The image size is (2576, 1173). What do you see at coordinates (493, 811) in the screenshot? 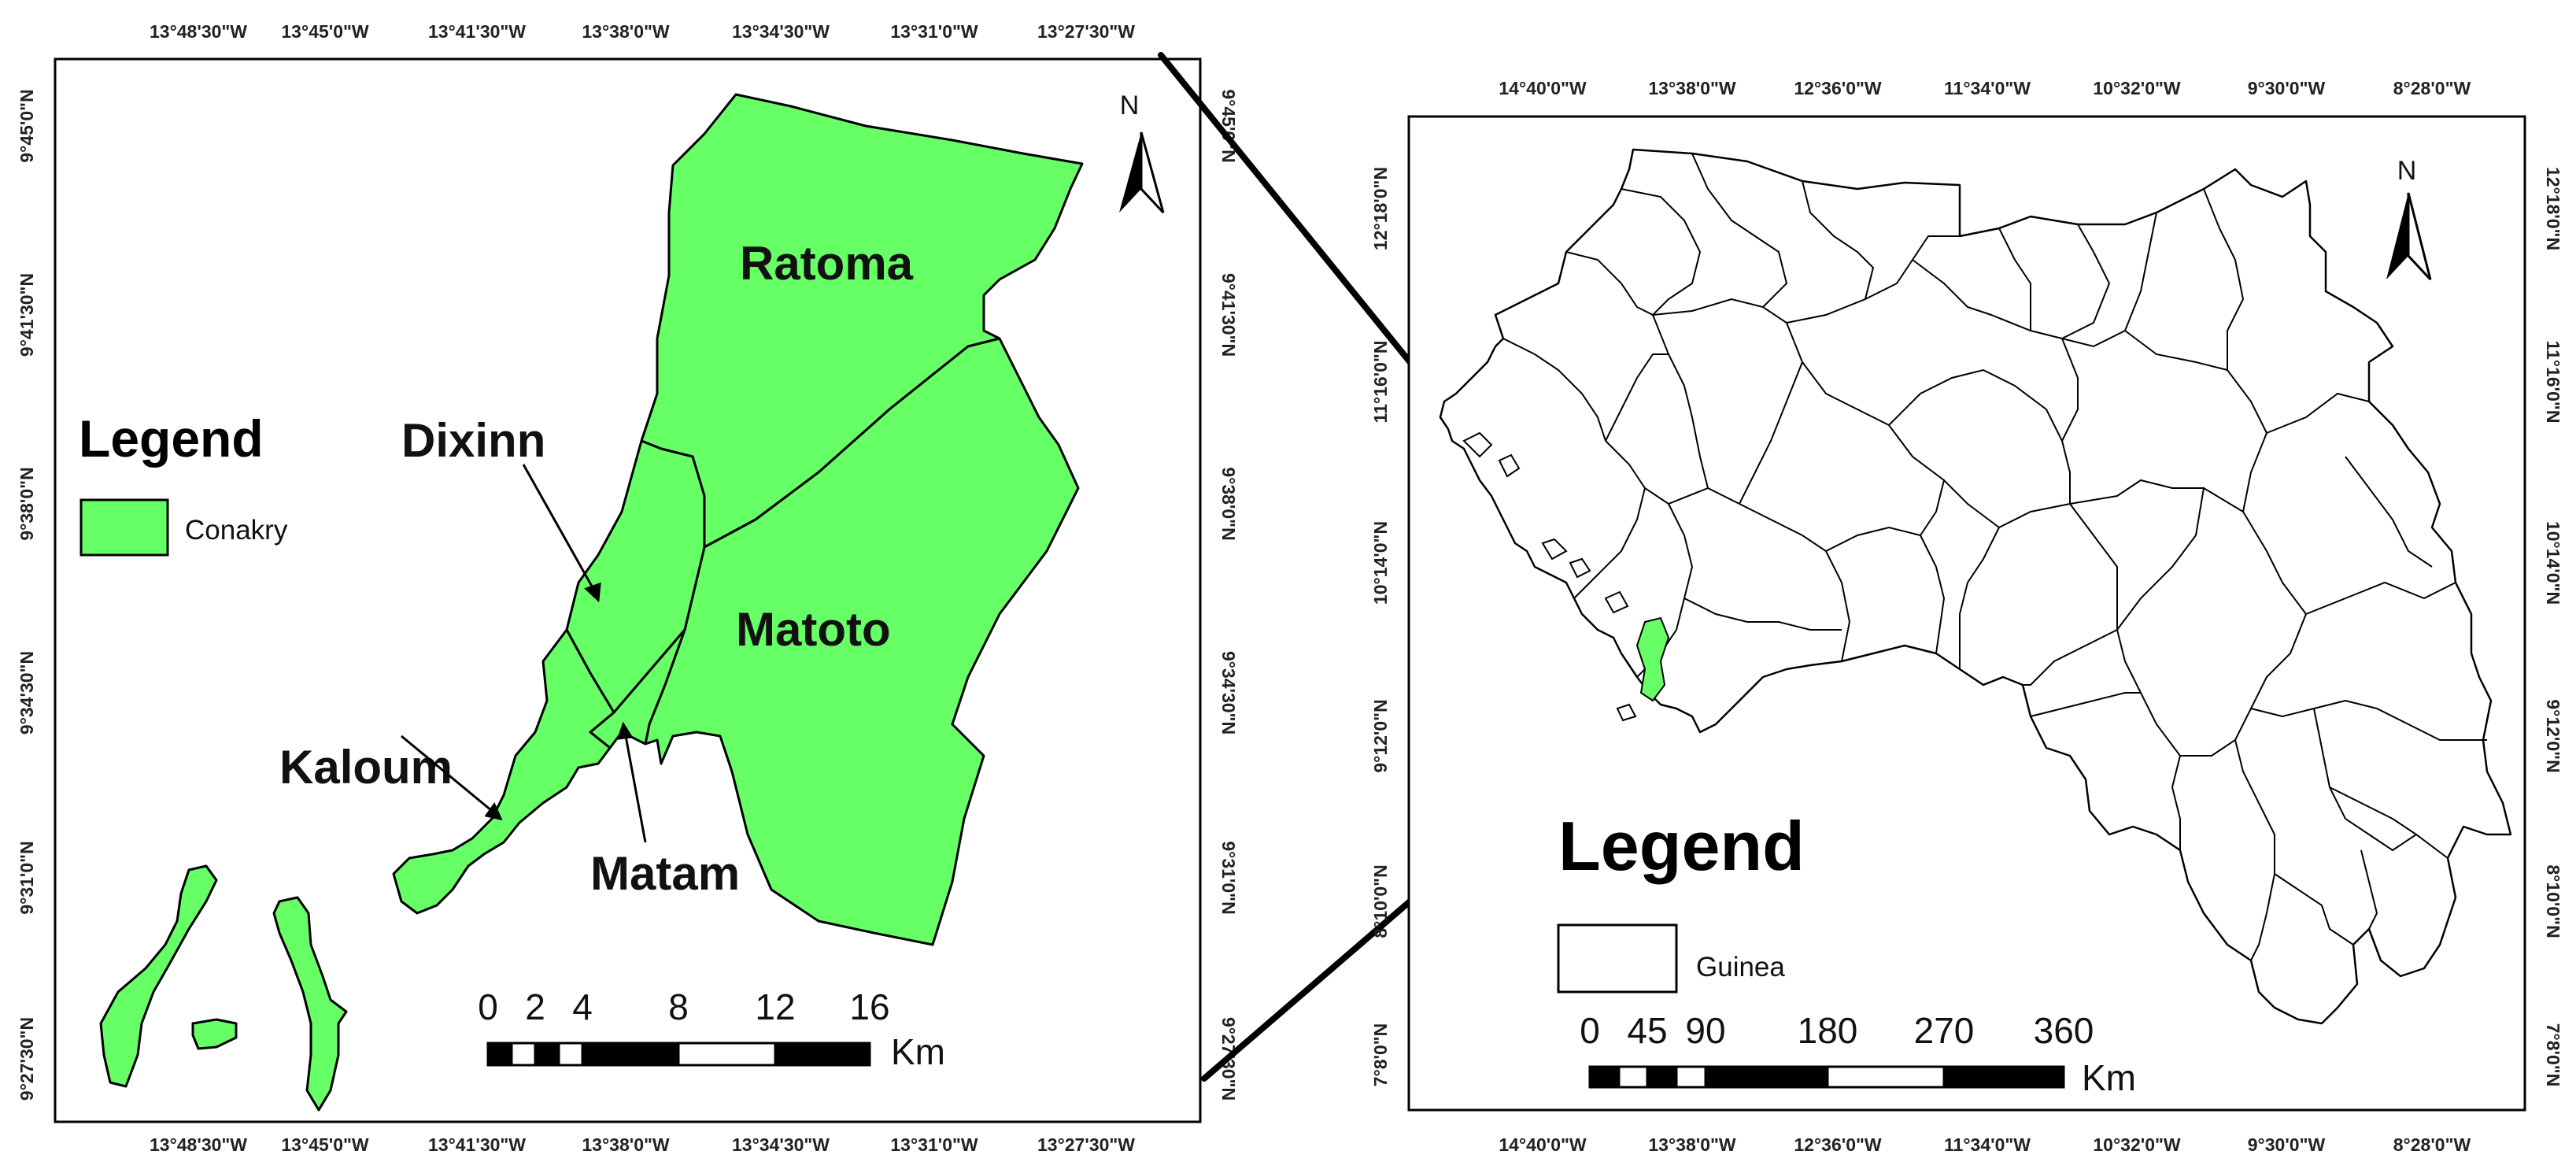
I see `kaloum-arrowhead` at bounding box center [493, 811].